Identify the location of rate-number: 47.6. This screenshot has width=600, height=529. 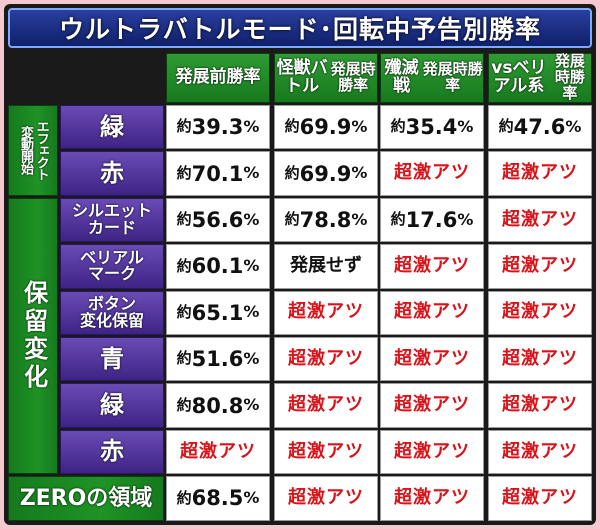
(539, 127).